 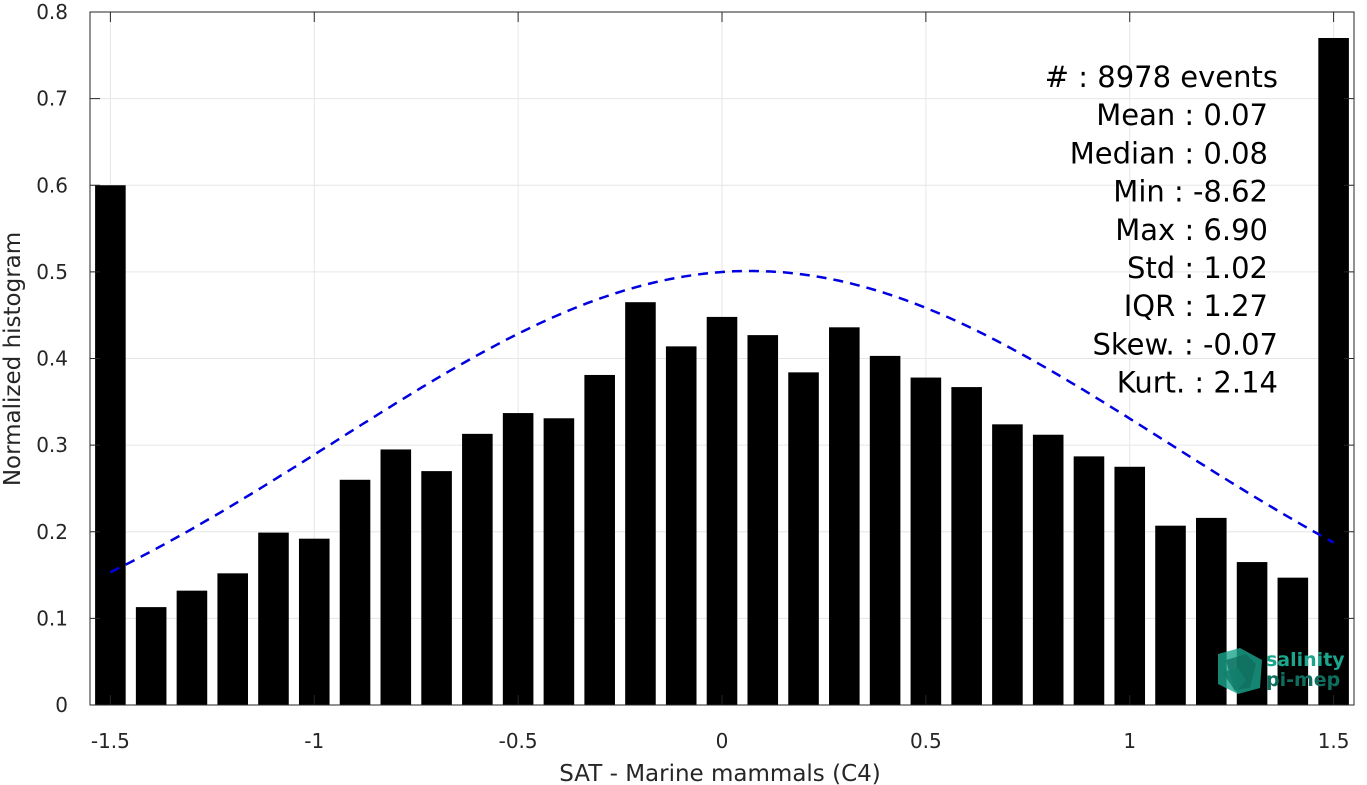 I want to click on x-axis-label: SAT - Marine mammals (C4), so click(x=720, y=773).